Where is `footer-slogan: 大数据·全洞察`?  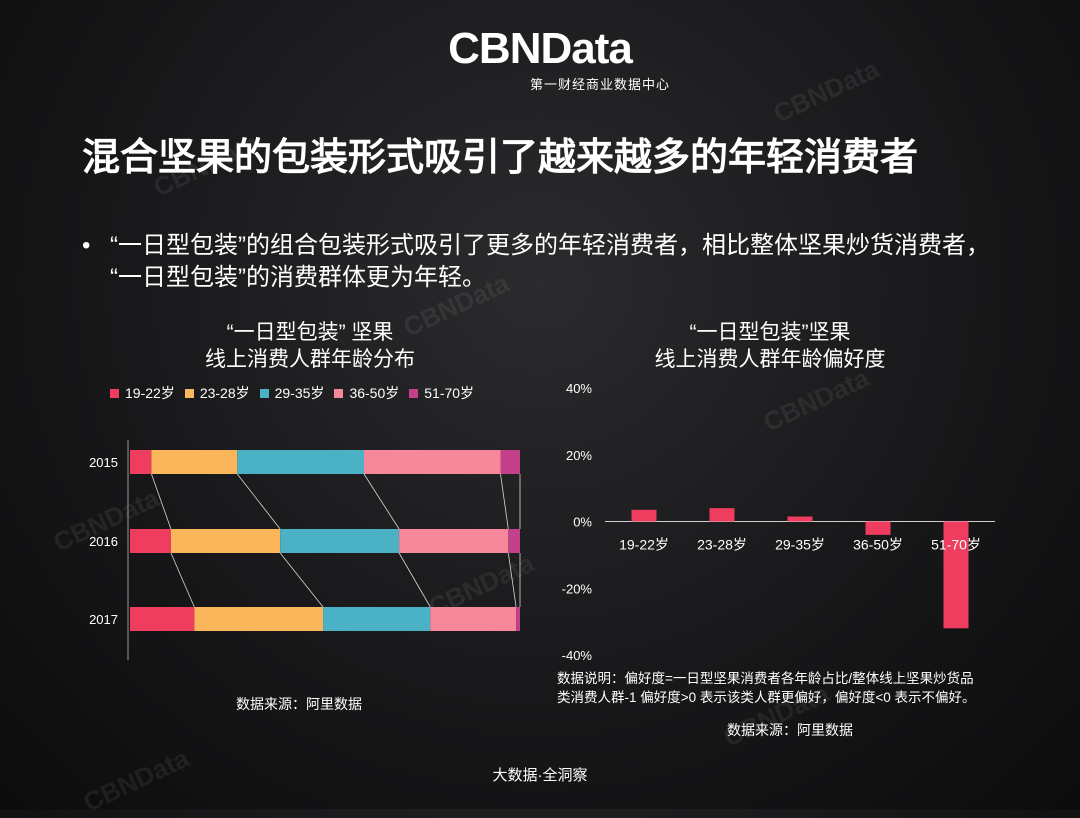 footer-slogan: 大数据·全洞察 is located at coordinates (540, 775).